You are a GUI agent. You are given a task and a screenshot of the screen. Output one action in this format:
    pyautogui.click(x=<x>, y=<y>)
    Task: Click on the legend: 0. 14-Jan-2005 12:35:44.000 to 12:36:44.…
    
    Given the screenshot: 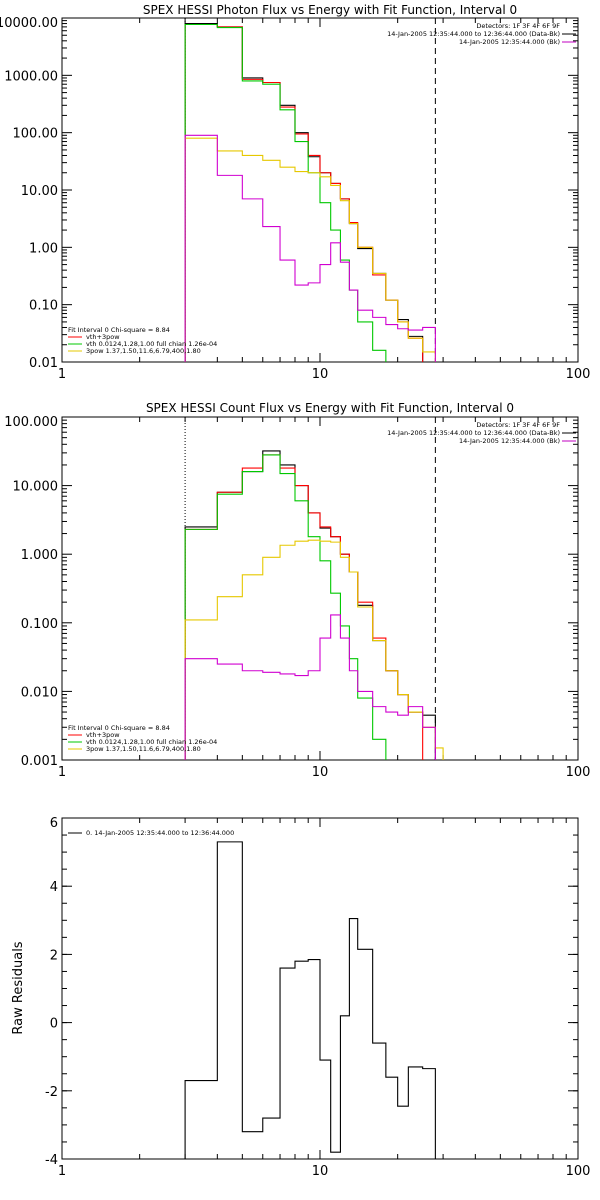 What is the action you would take?
    pyautogui.click(x=151, y=833)
    